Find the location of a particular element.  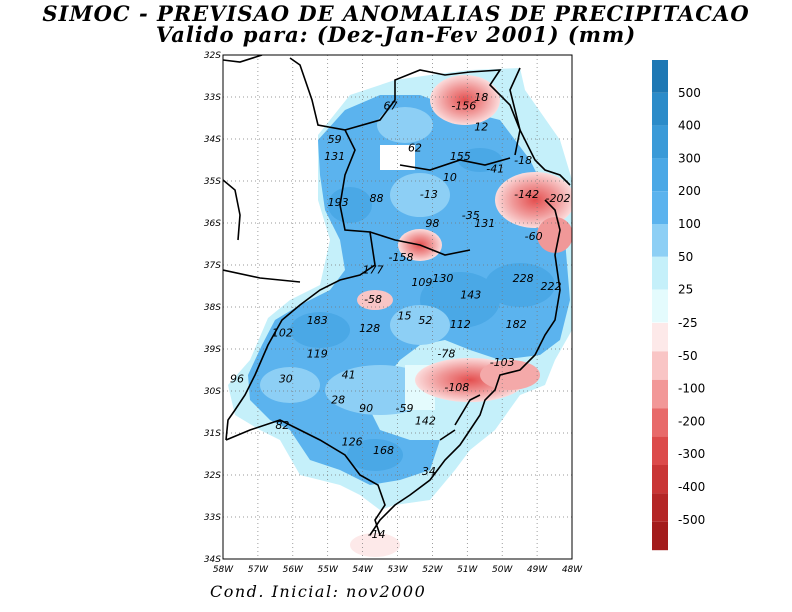

anomaly-value-label: -156 is located at coordinates (463, 106).